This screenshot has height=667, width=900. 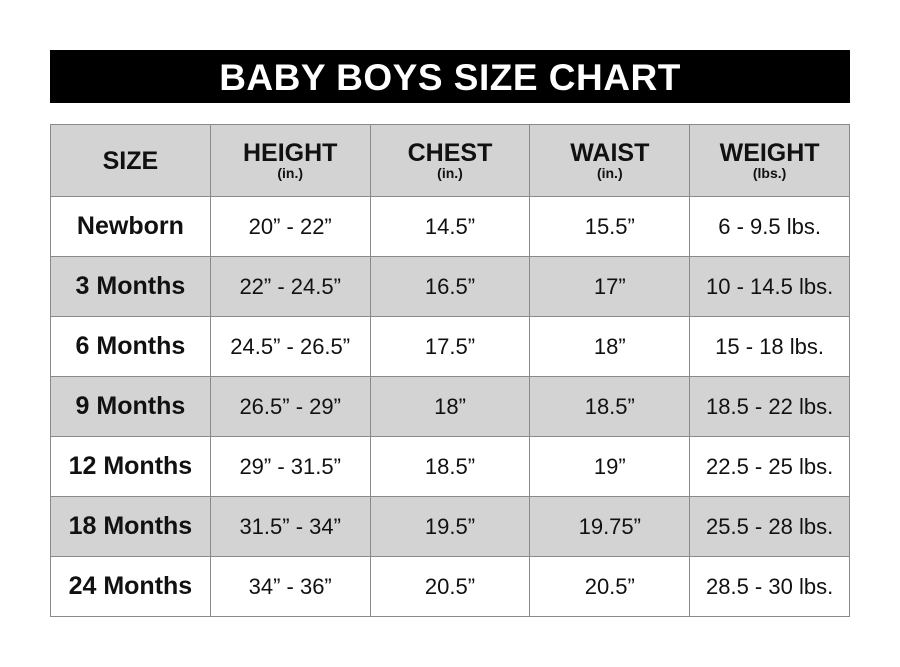 What do you see at coordinates (290, 152) in the screenshot?
I see `column-label: HEIGHT` at bounding box center [290, 152].